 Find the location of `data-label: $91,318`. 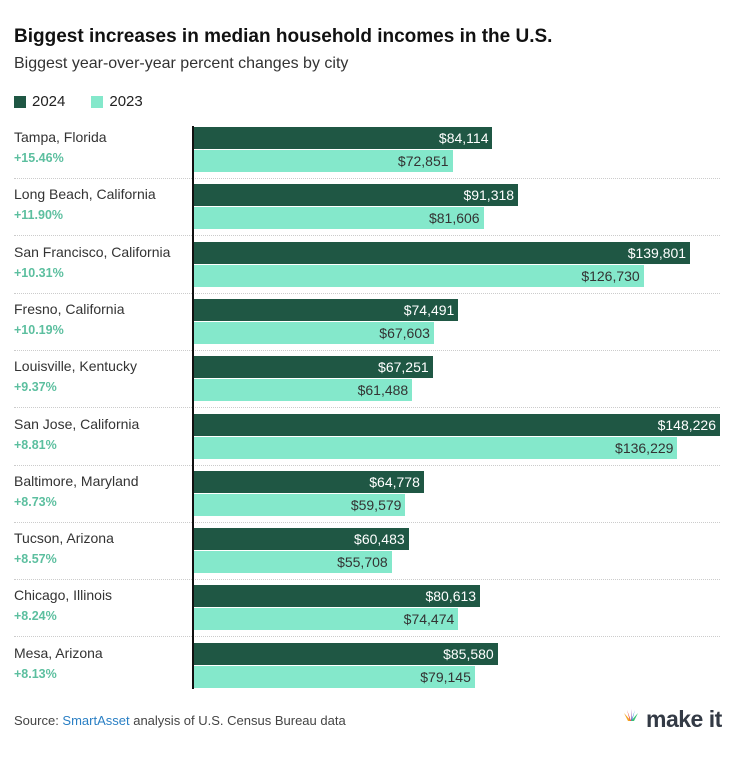

data-label: $91,318 is located at coordinates (489, 195).